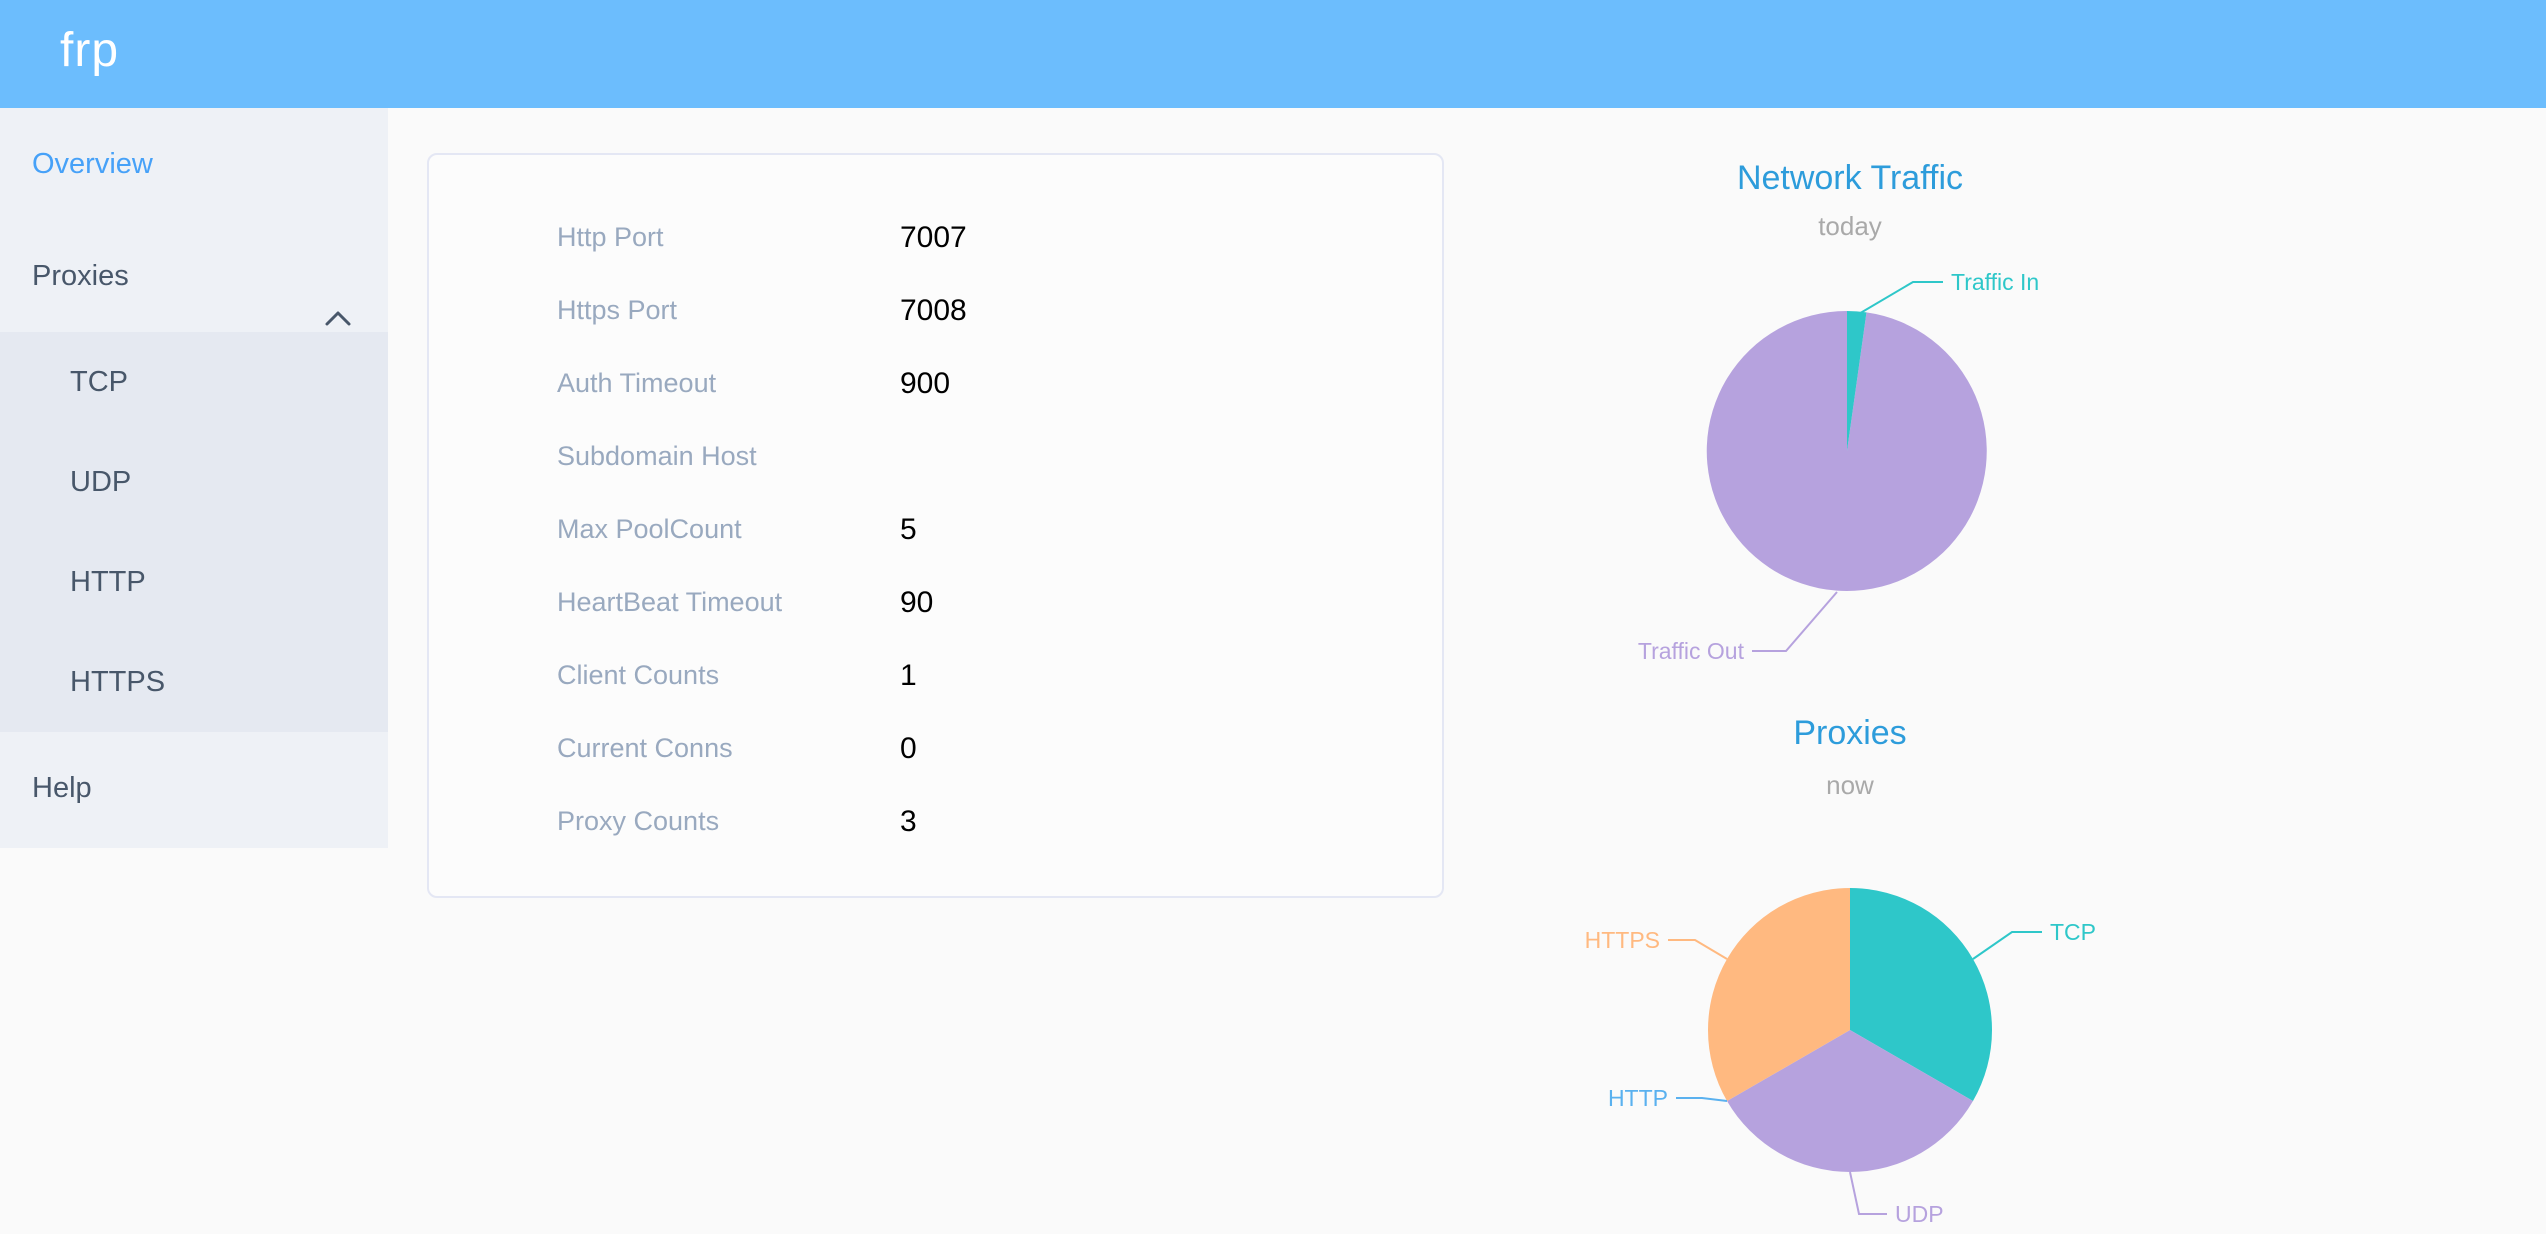 The width and height of the screenshot is (2546, 1234). What do you see at coordinates (649, 529) in the screenshot?
I see `config-label: Max PoolCount` at bounding box center [649, 529].